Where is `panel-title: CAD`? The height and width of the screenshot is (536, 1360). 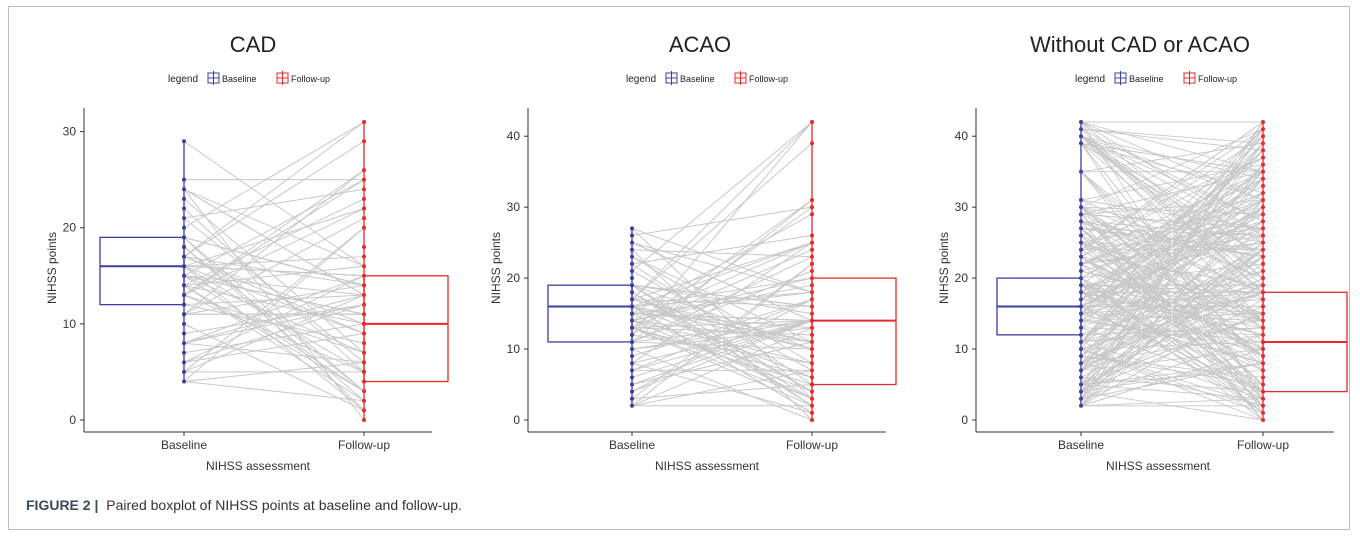 panel-title: CAD is located at coordinates (253, 44).